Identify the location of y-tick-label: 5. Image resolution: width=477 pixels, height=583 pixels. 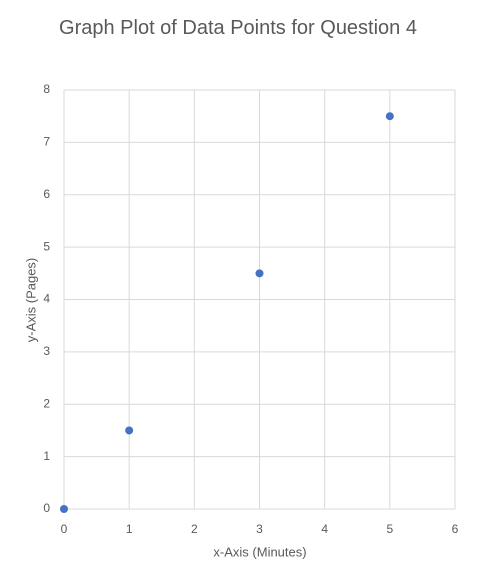
(46, 246).